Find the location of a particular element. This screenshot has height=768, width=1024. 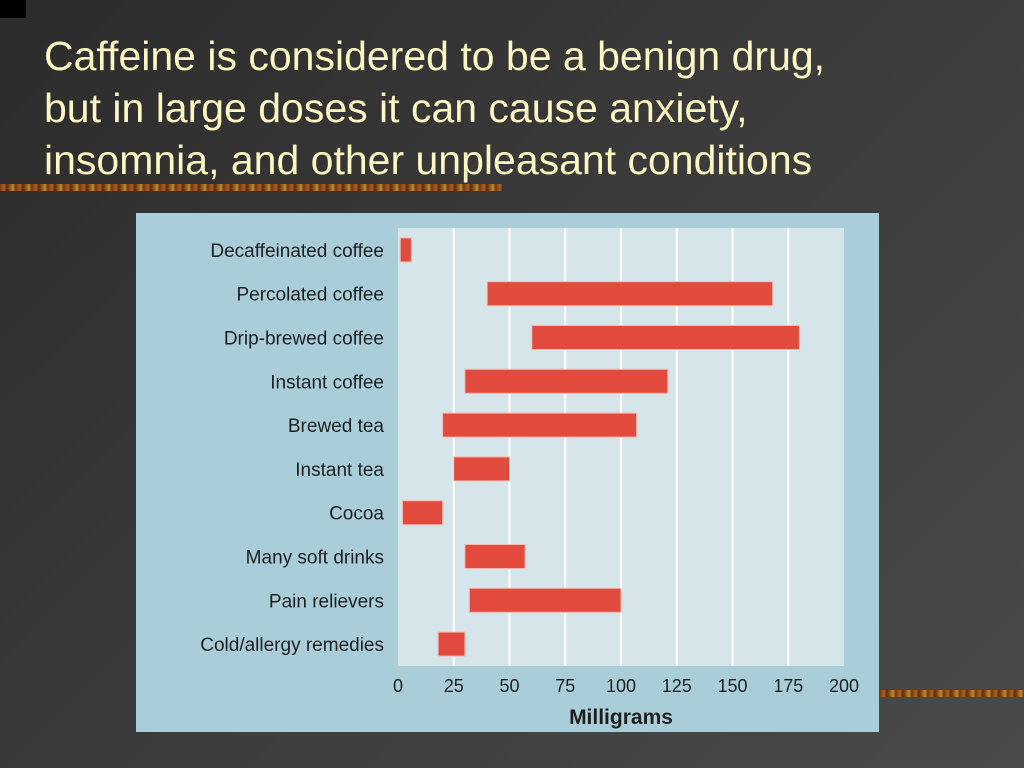

category-label: Cold/allergy remedies is located at coordinates (292, 645).